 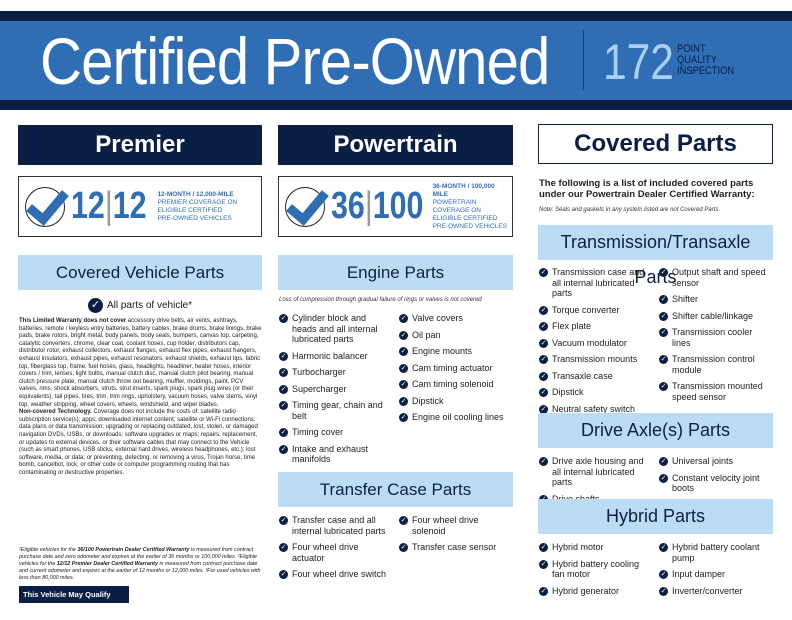 I want to click on list-item-label: Four wheel drive actuator, so click(x=325, y=552).